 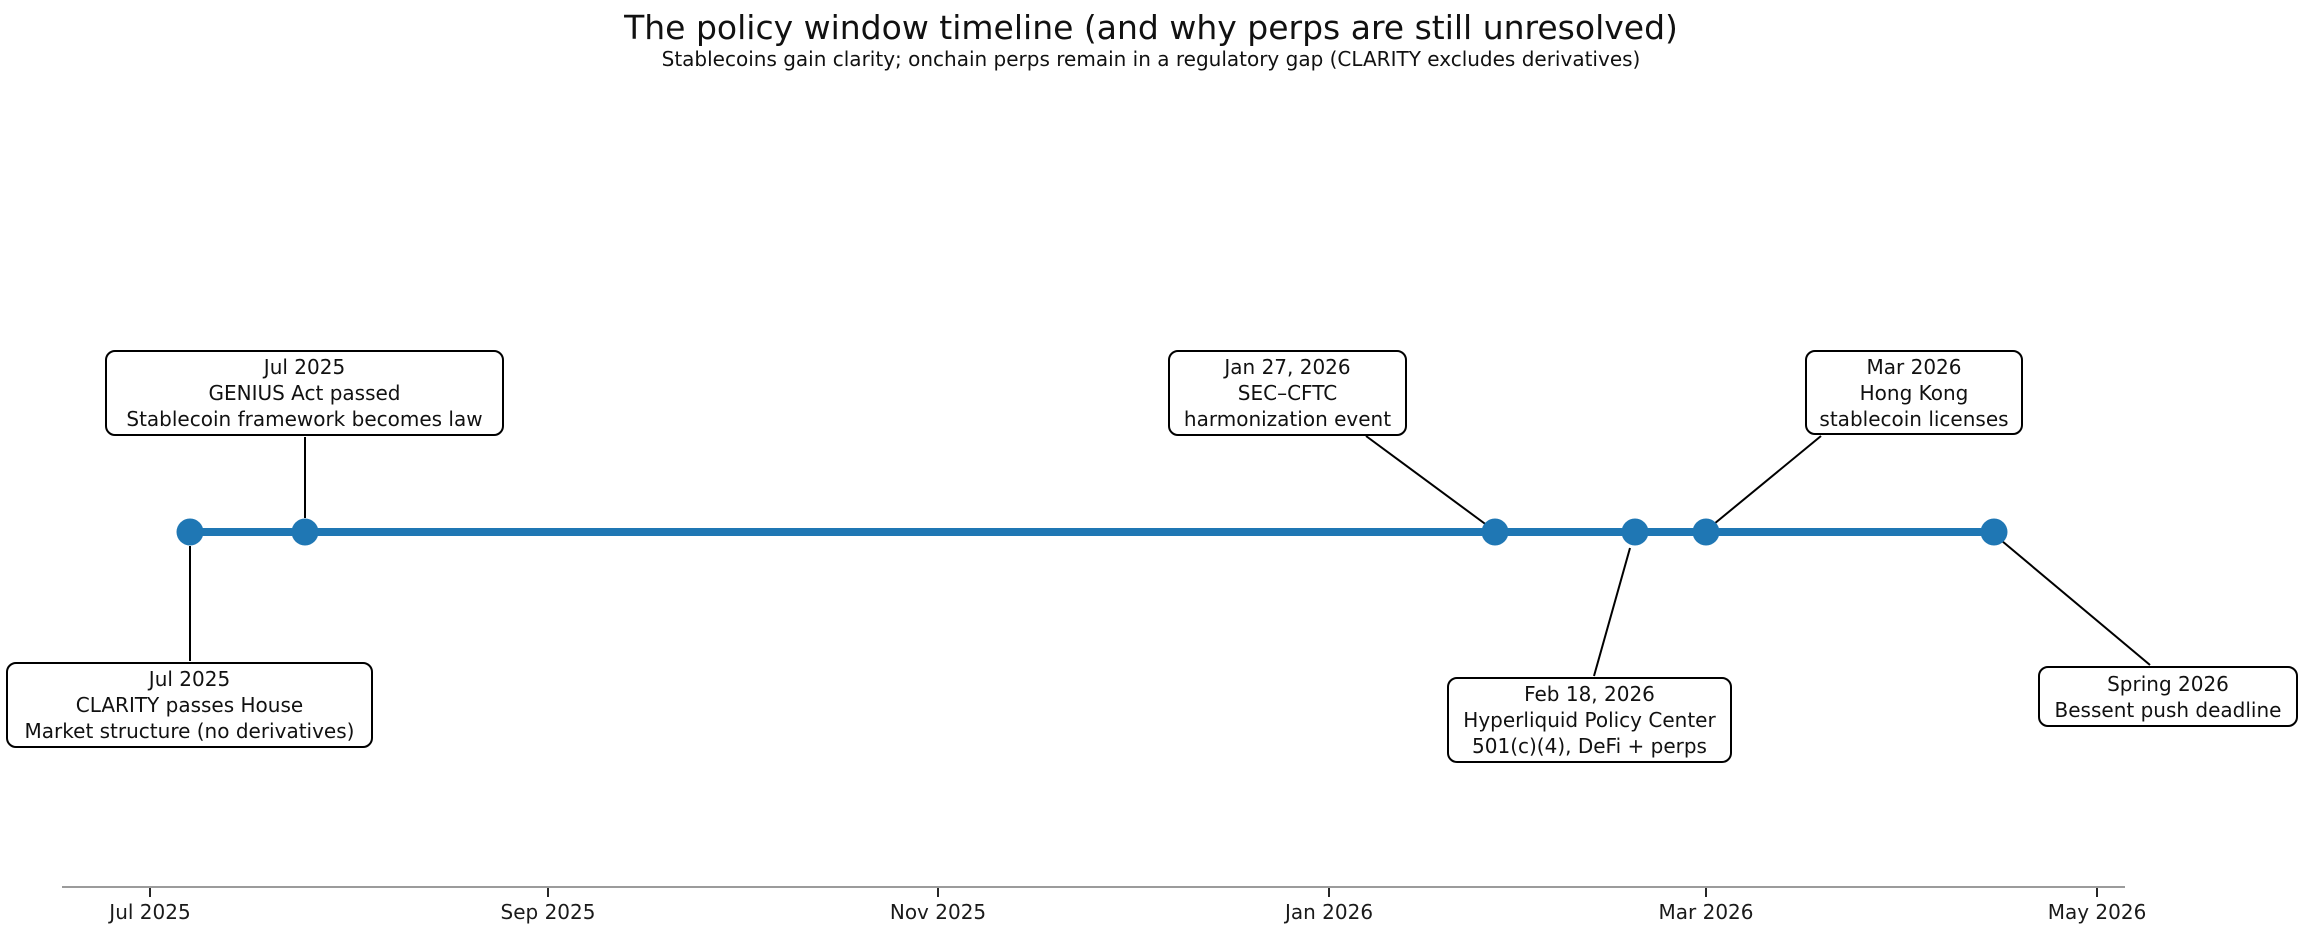 What do you see at coordinates (1287, 367) in the screenshot?
I see `annotation-date: Jan 27, 2026` at bounding box center [1287, 367].